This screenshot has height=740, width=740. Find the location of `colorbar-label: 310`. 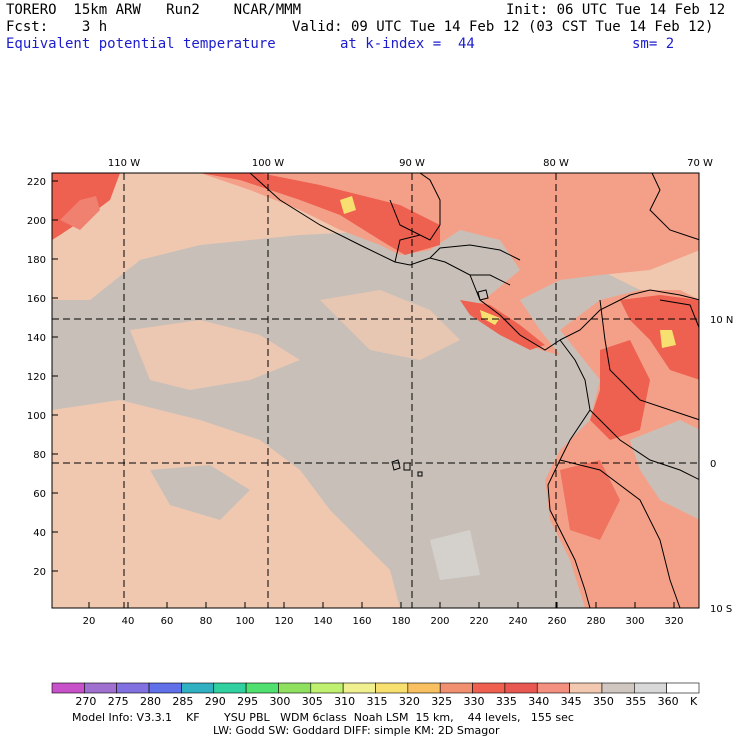

colorbar-label: 310 is located at coordinates (345, 701).